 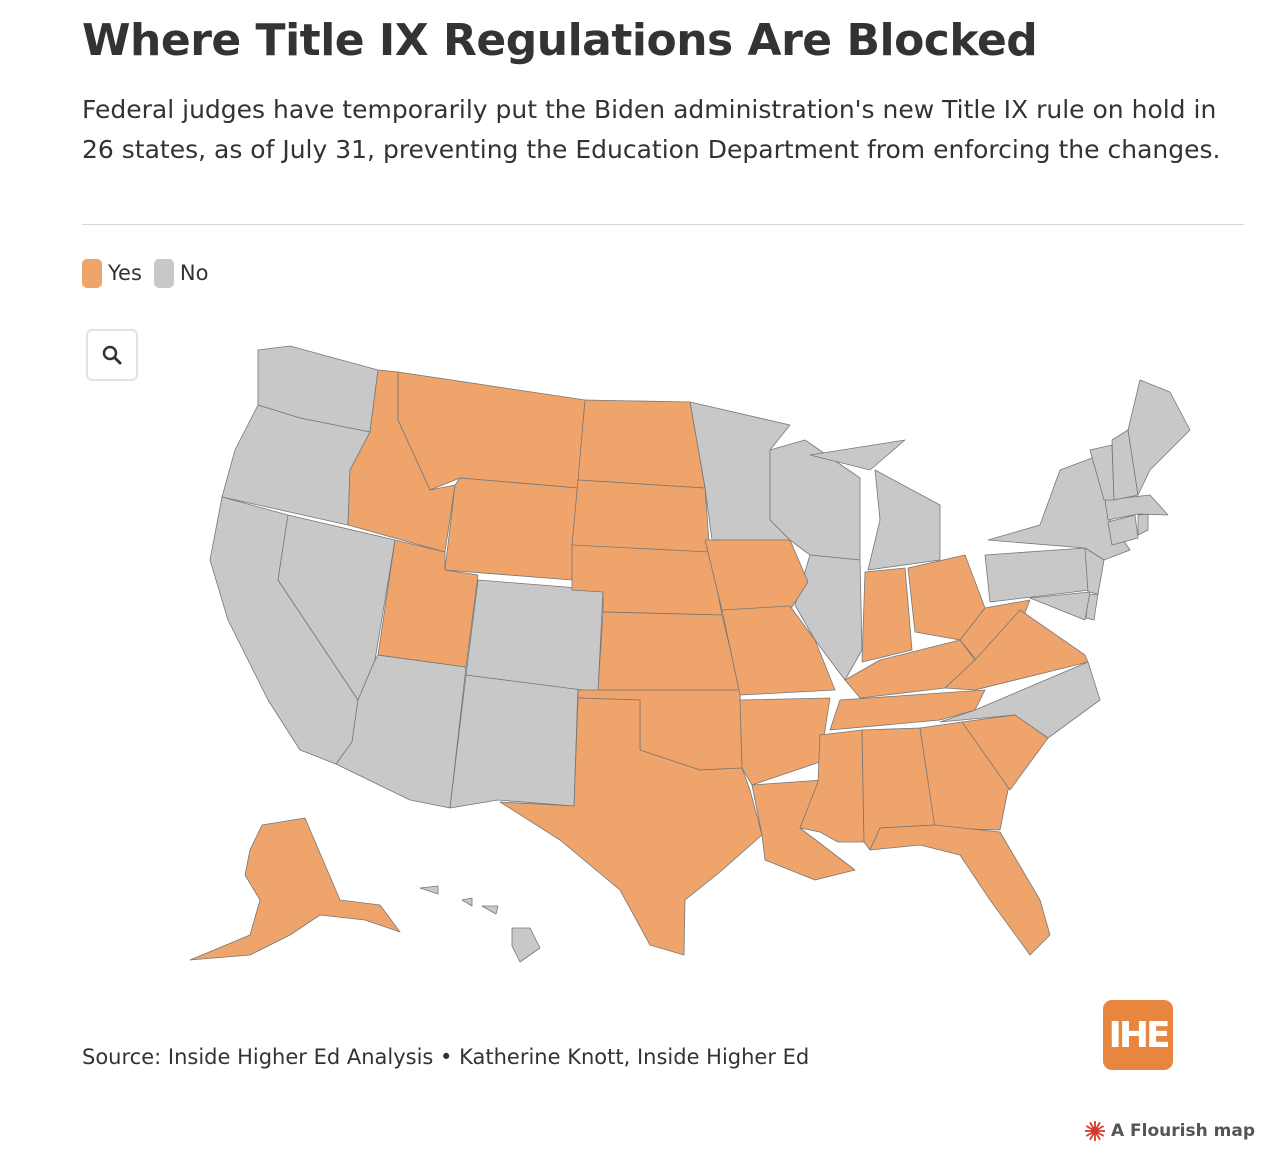 I want to click on legend-swatch-no, so click(x=163, y=273).